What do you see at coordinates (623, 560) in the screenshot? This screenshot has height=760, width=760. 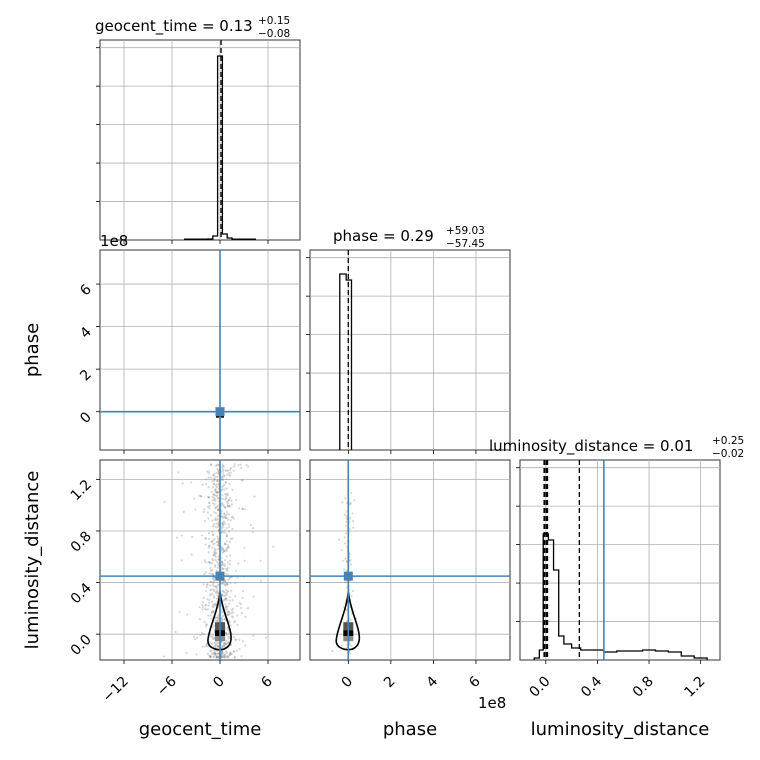 I see `gridlines-vertical` at bounding box center [623, 560].